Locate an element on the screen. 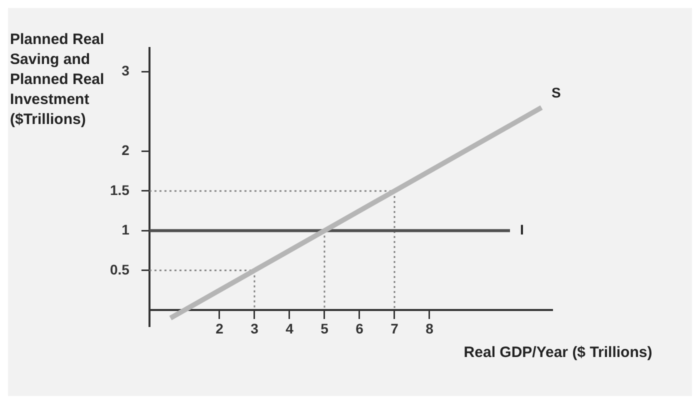 The image size is (700, 404). x-tick-label: 8 is located at coordinates (430, 328).